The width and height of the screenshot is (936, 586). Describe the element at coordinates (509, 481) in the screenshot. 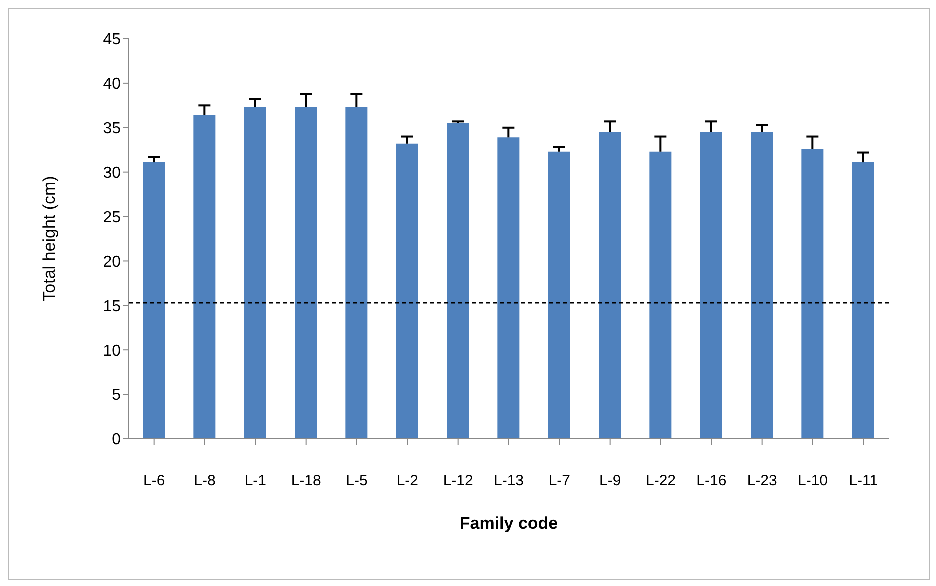

I see `x-tick-label: L-13` at that location.